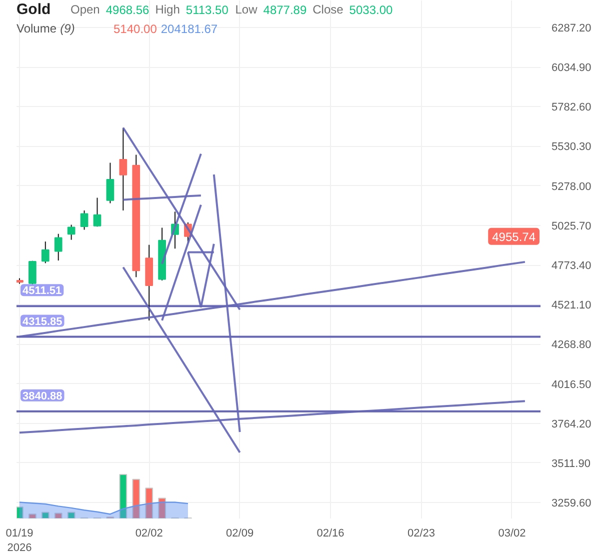 The height and width of the screenshot is (558, 600). I want to click on y-tick-label: 6287.20, so click(572, 28).